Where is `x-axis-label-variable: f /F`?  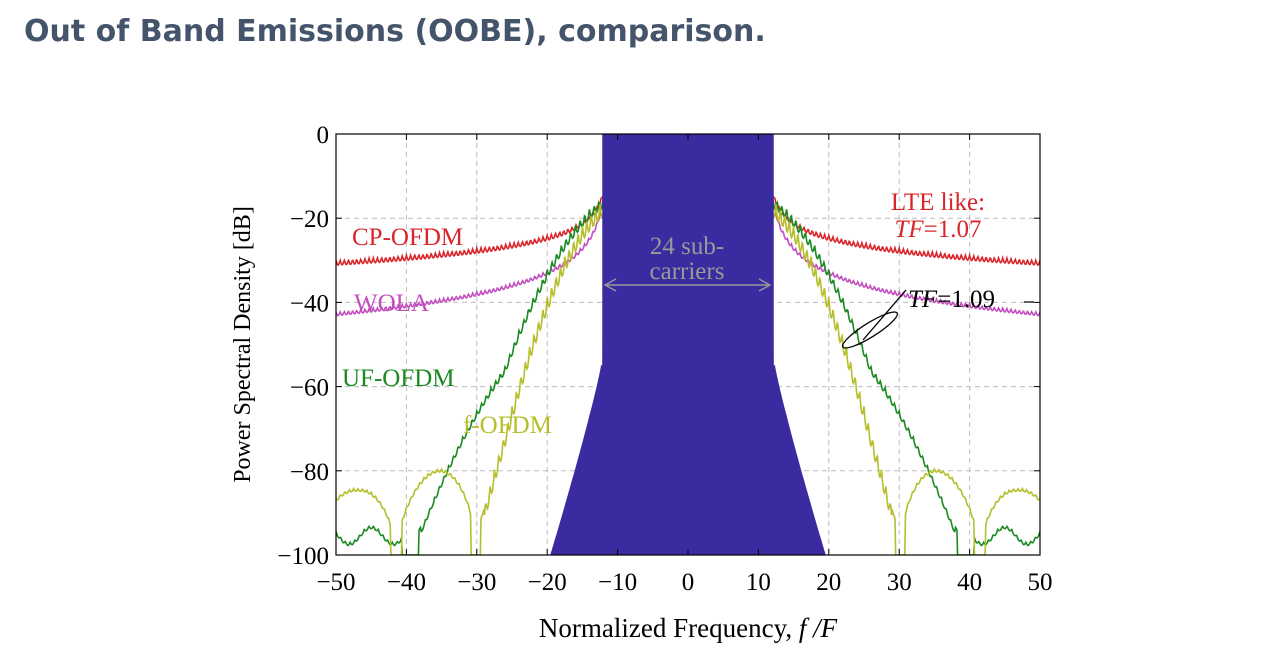
x-axis-label-variable: f /F is located at coordinates (818, 628).